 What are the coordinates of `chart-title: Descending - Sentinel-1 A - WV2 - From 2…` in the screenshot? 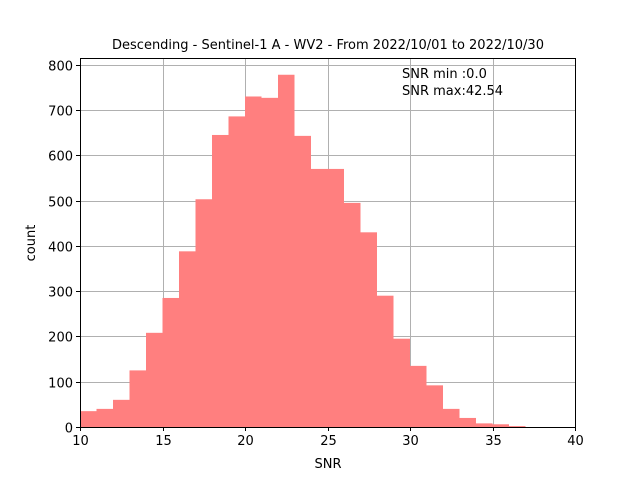 It's located at (328, 45).